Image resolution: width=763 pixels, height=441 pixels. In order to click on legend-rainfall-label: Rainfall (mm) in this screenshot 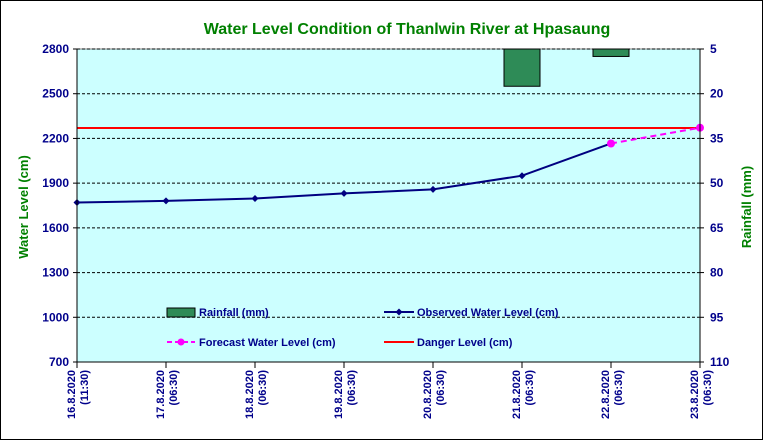, I will do `click(234, 313)`.